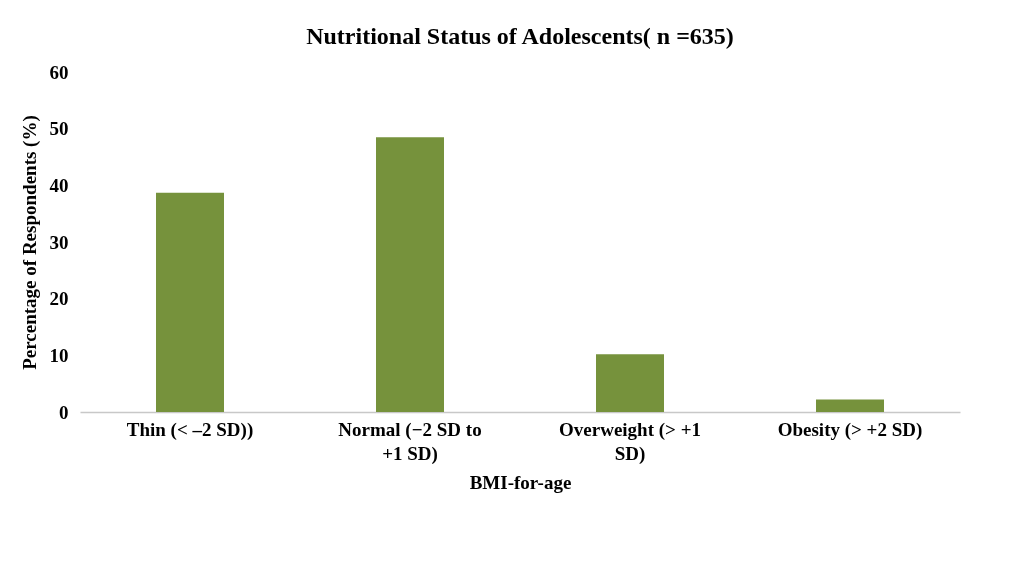 The height and width of the screenshot is (583, 1020). Describe the element at coordinates (410, 441) in the screenshot. I see `x-tick-label: Normal (−2 SD to +1 SD)` at that location.